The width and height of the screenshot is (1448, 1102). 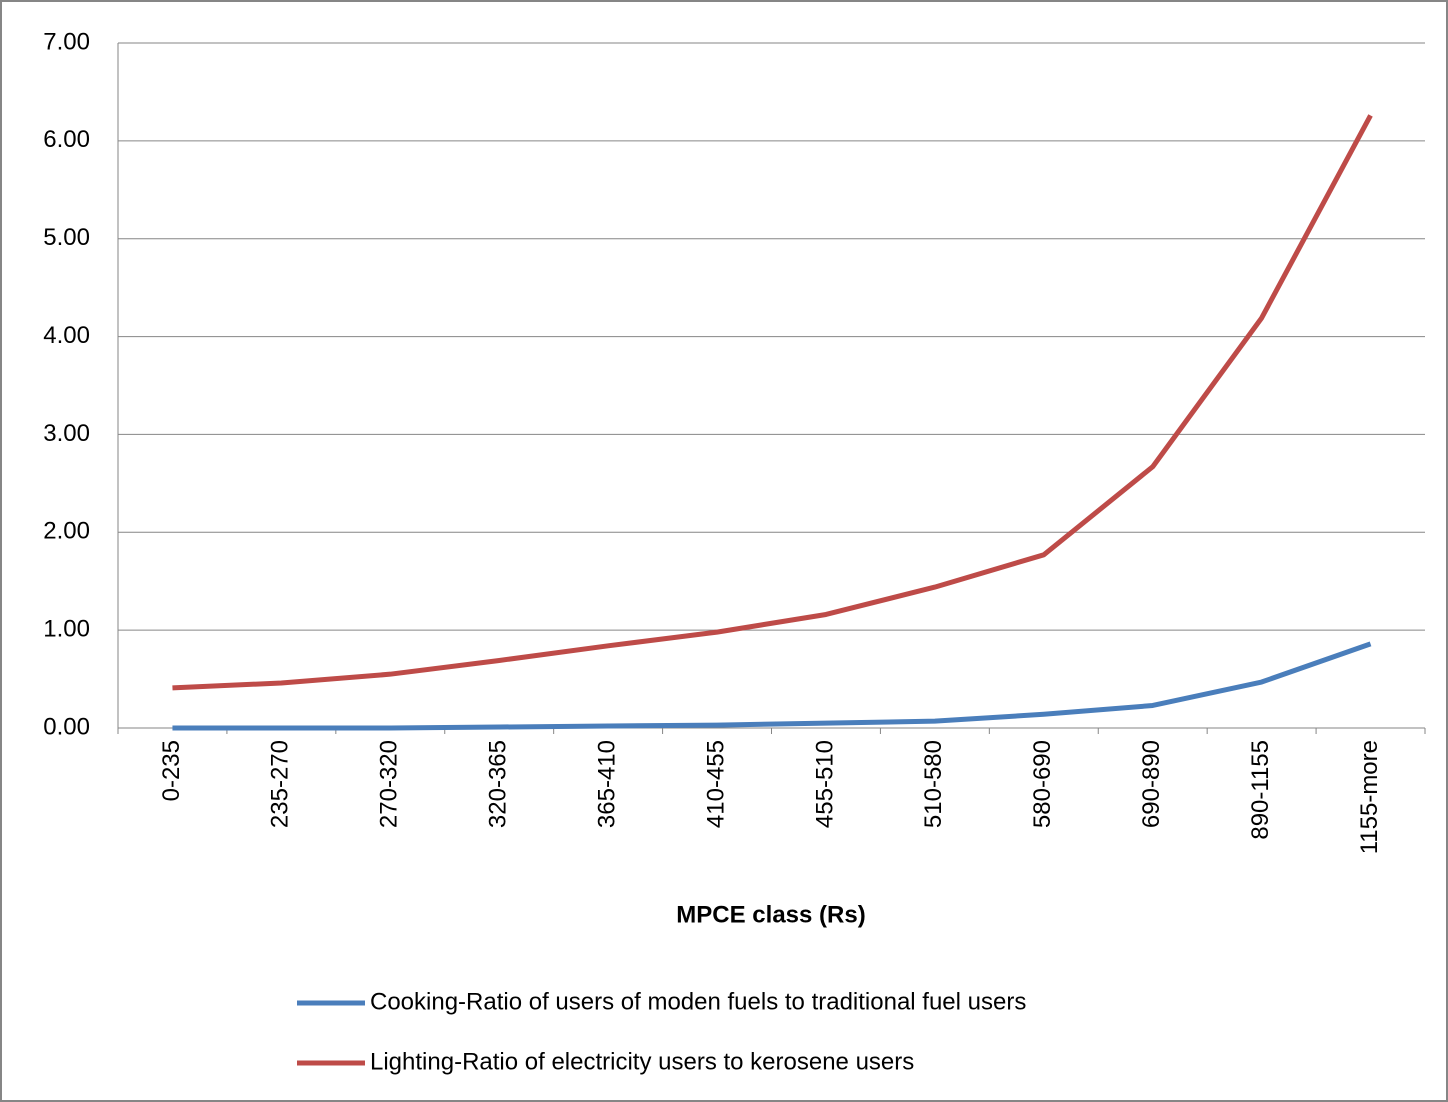 I want to click on x-tick-label: 510-580, so click(x=933, y=784).